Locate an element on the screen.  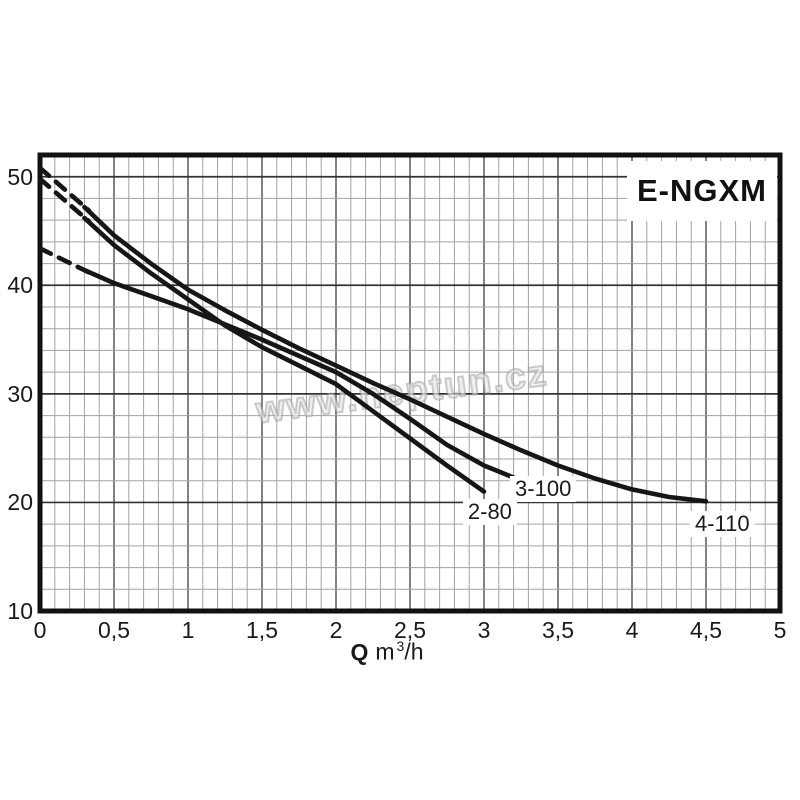
curve-label-2-80: 2-80 is located at coordinates (489, 511).